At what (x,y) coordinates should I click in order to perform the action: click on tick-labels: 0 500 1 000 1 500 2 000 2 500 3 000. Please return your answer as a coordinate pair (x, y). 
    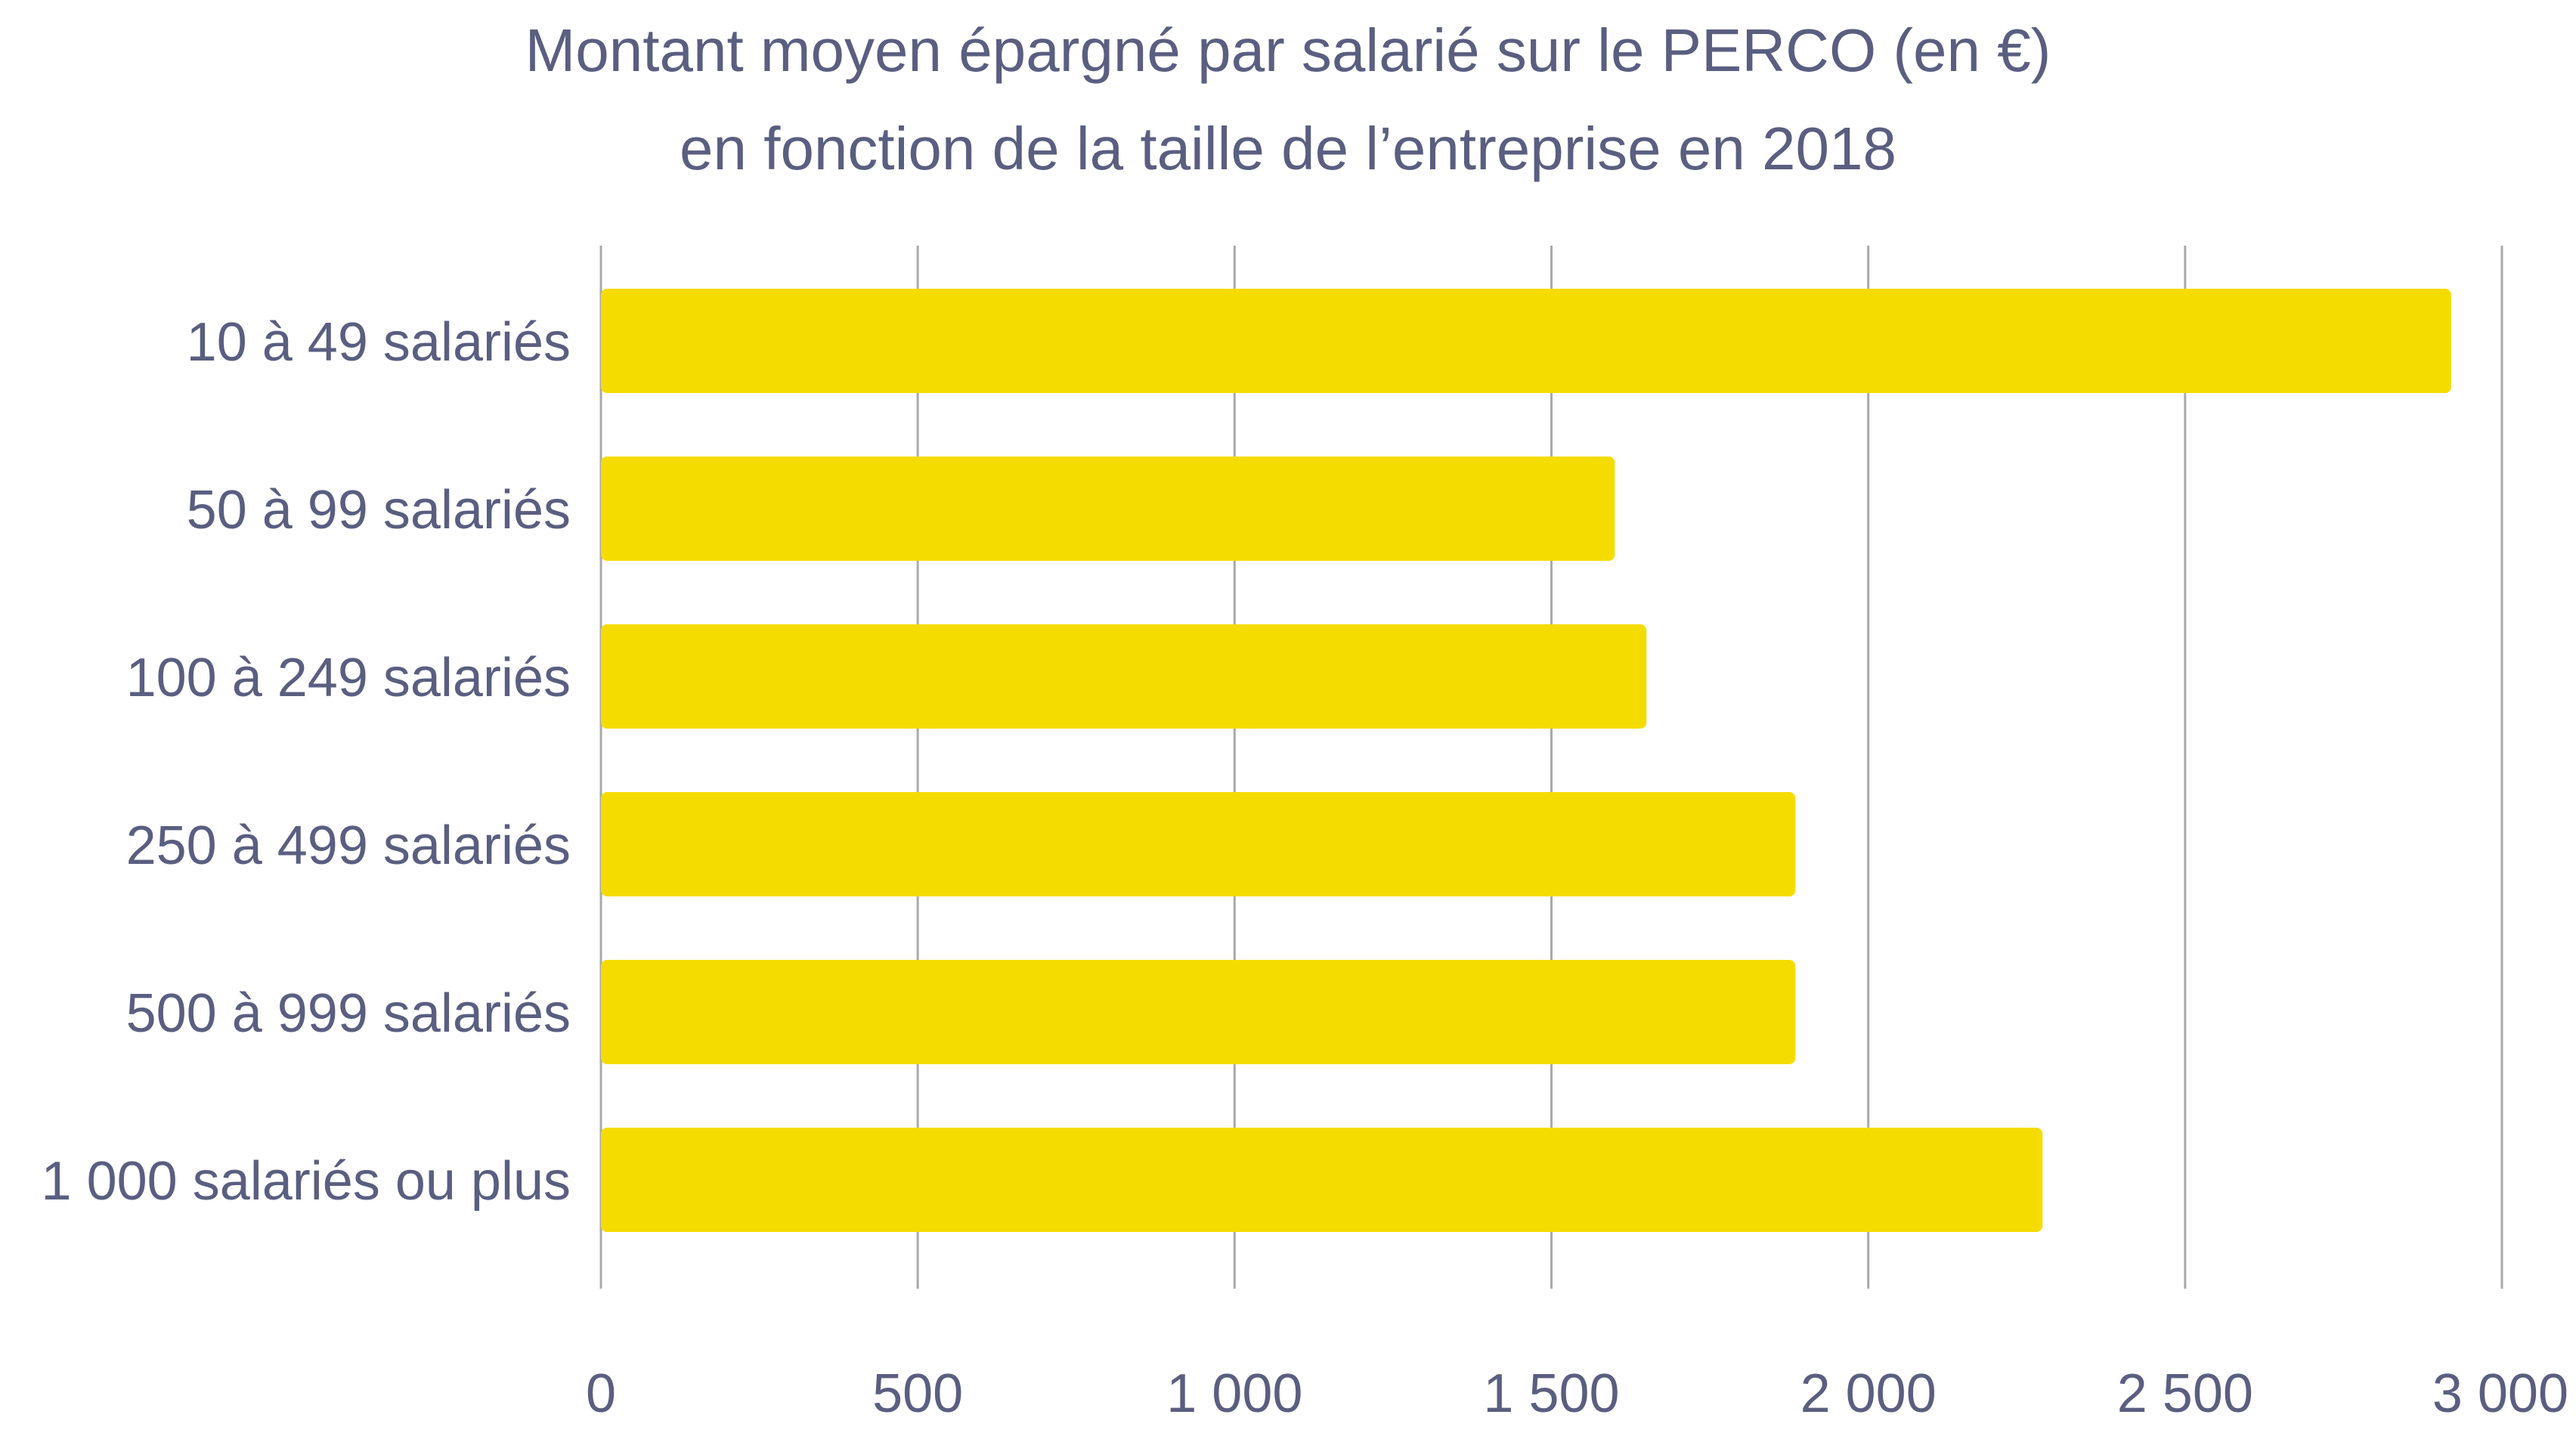
    Looking at the image, I should click on (1577, 1393).